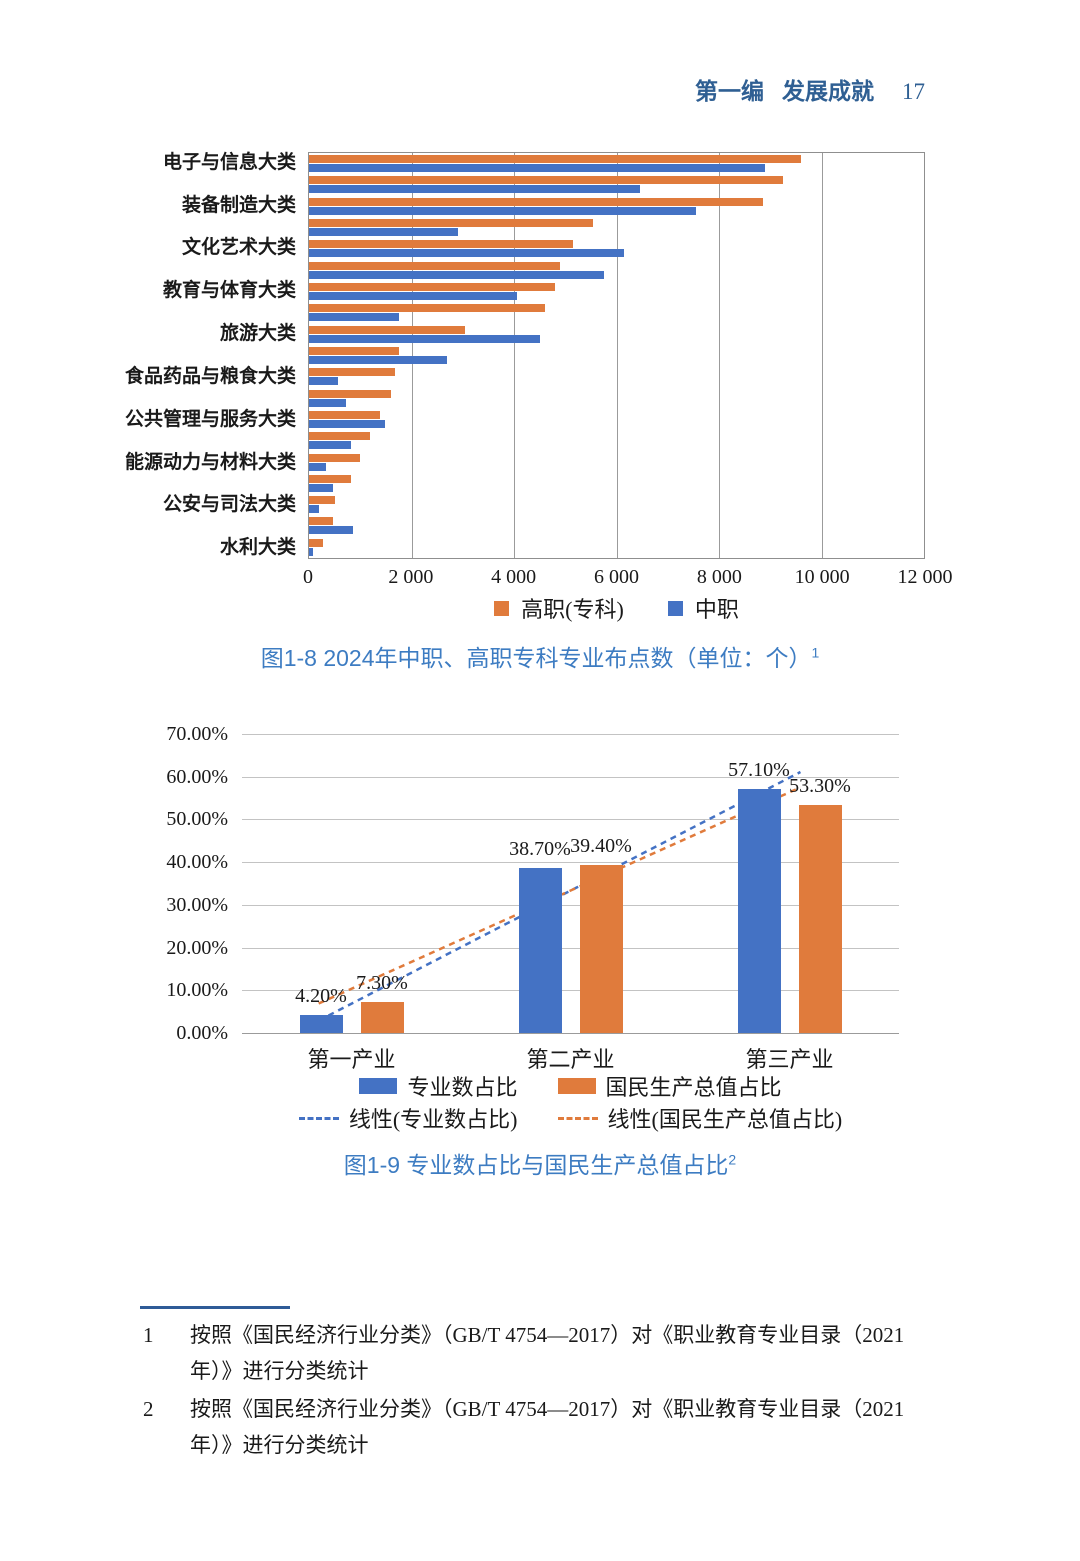  Describe the element at coordinates (148, 1409) in the screenshot. I see `footnote-2-number: 2` at that location.